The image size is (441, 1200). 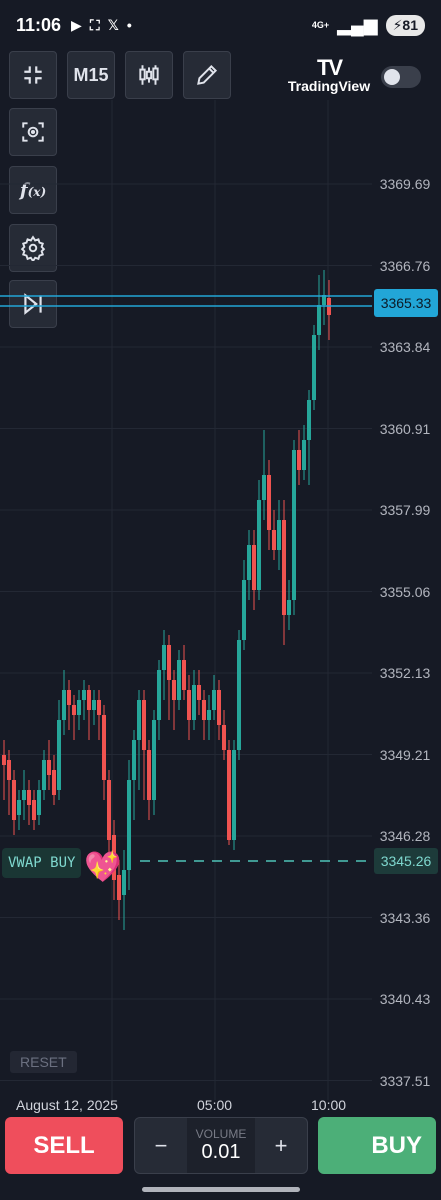 What do you see at coordinates (329, 67) in the screenshot?
I see `logo-mark: TV` at bounding box center [329, 67].